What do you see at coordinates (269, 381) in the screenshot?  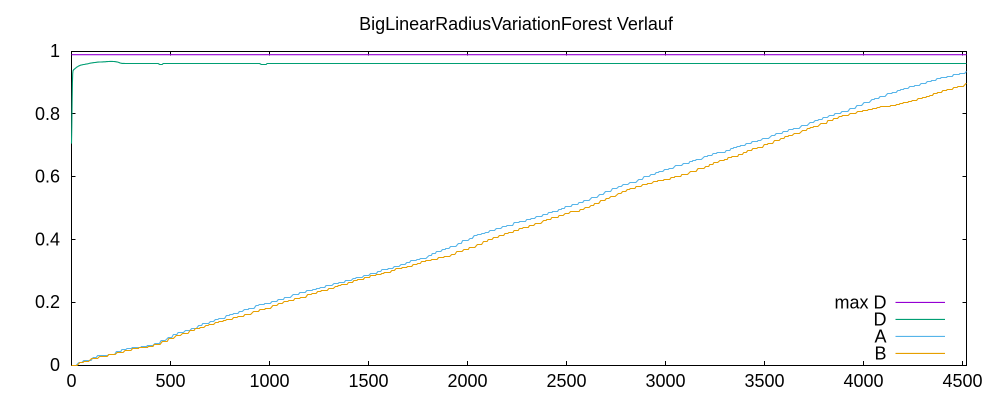 I see `svg-text: 1000` at bounding box center [269, 381].